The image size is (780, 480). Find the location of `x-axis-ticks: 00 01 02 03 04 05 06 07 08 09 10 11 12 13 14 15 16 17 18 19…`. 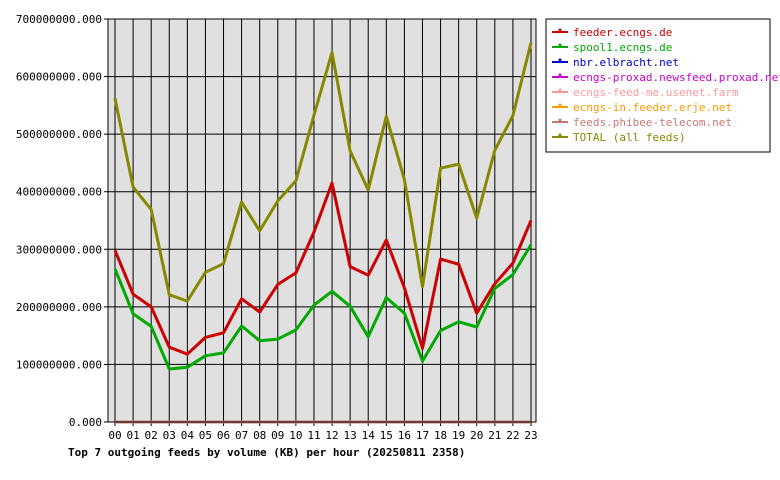

x-axis-ticks: 00 01 02 03 04 05 06 07 08 09 10 11 12 13 14 15 16 17 18 19… is located at coordinates (323, 432).